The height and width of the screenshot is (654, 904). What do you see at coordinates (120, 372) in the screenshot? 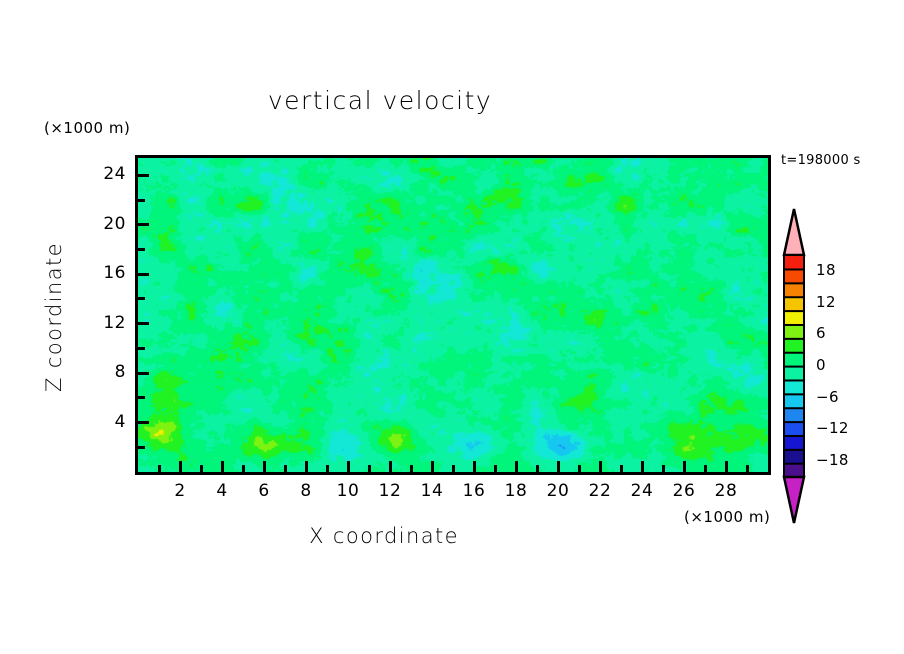
I see `y-tick-label: 8` at bounding box center [120, 372].